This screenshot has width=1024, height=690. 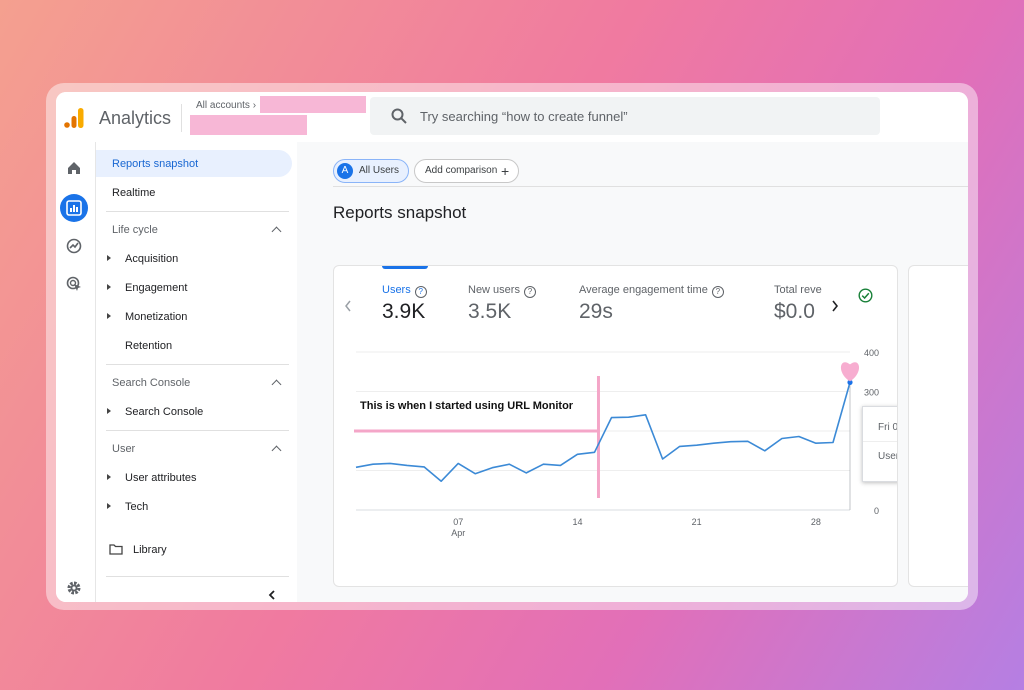 I want to click on home-icon, so click(x=74, y=168).